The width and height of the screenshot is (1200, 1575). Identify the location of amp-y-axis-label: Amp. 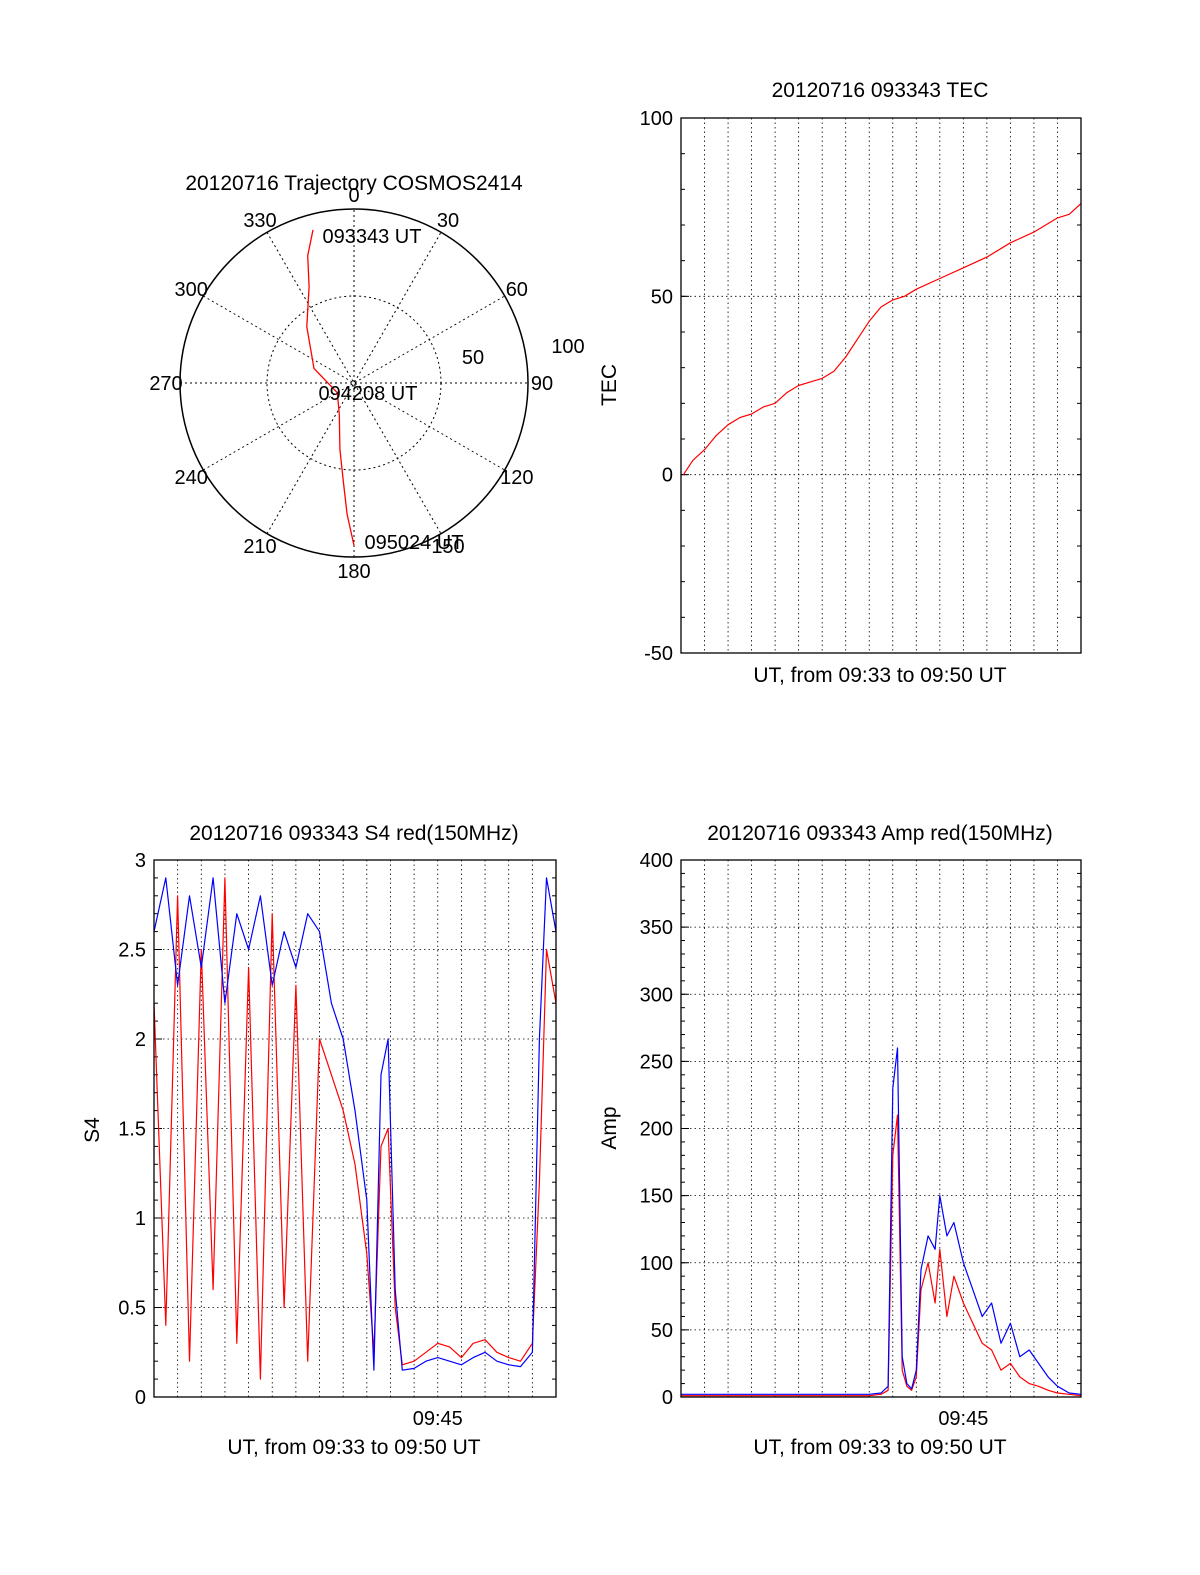
(609, 1127).